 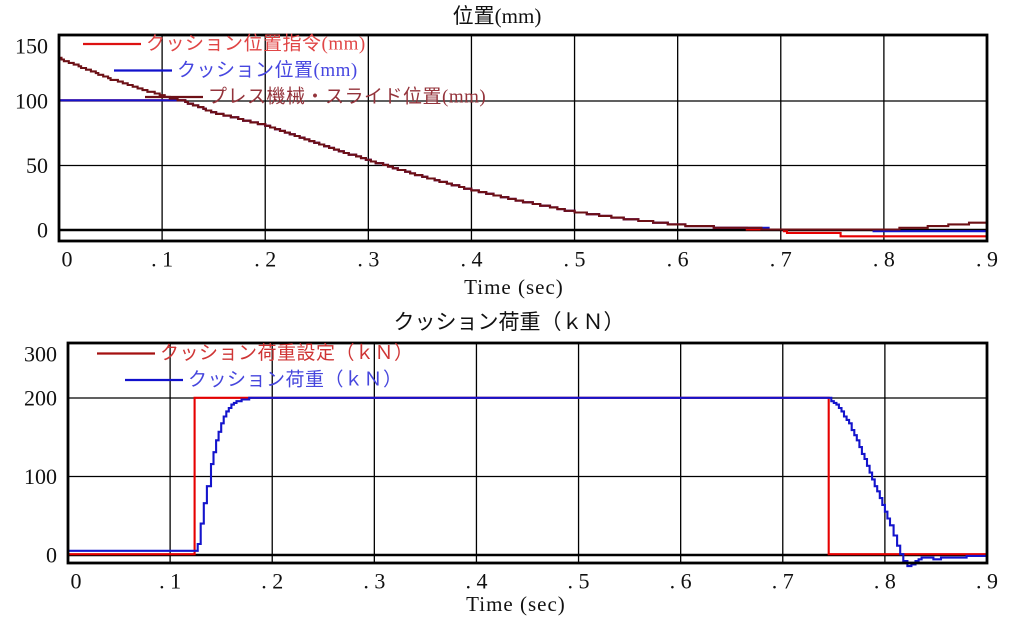 I want to click on legend-label: クッション荷重（ｋＮ）, so click(x=295, y=380).